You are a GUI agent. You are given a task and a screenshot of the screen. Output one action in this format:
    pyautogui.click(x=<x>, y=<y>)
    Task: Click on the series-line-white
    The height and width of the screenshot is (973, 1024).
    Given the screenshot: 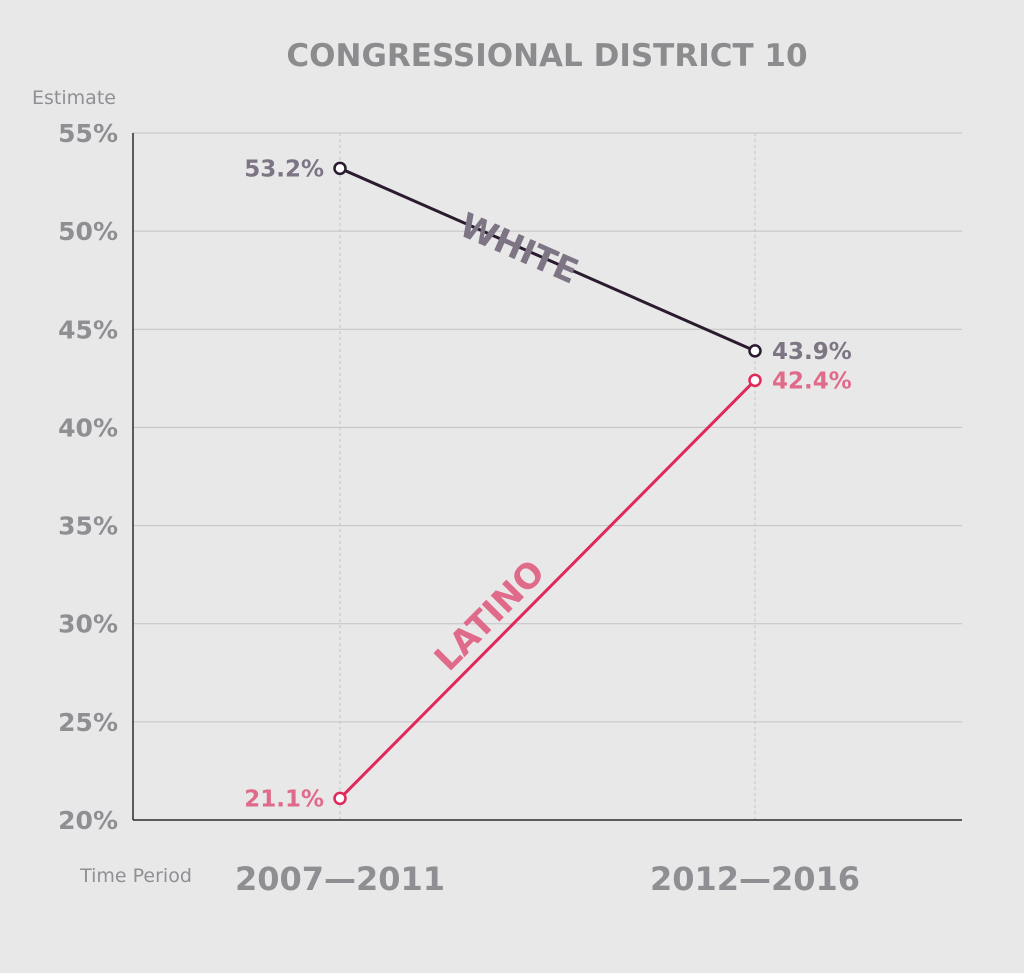 What is the action you would take?
    pyautogui.click(x=547, y=259)
    